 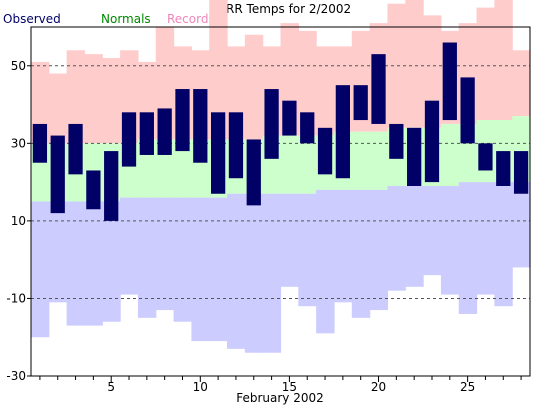 I want to click on legend-records: Records, so click(x=191, y=19).